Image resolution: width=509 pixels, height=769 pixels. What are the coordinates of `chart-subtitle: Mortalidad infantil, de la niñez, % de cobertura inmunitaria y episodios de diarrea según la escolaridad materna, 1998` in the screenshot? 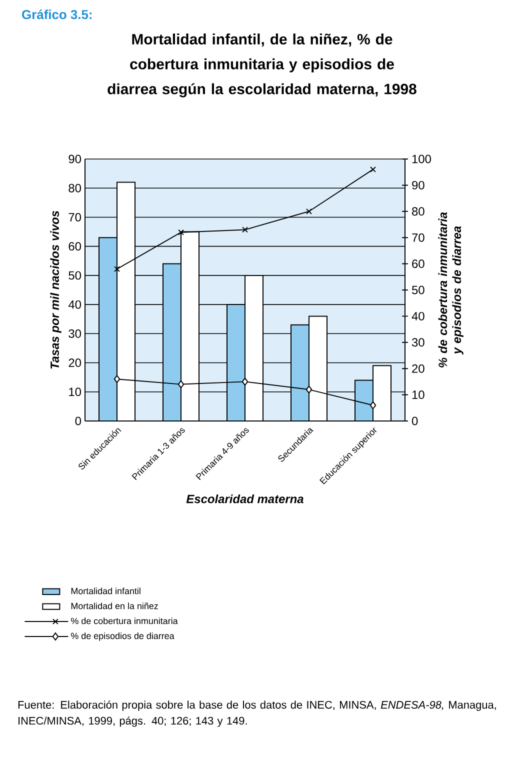 It's located at (262, 66).